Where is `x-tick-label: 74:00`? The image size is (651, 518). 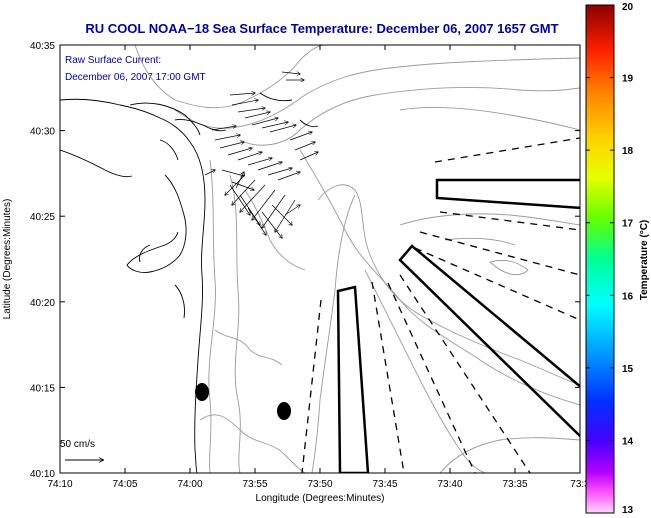
x-tick-label: 74:00 is located at coordinates (189, 484).